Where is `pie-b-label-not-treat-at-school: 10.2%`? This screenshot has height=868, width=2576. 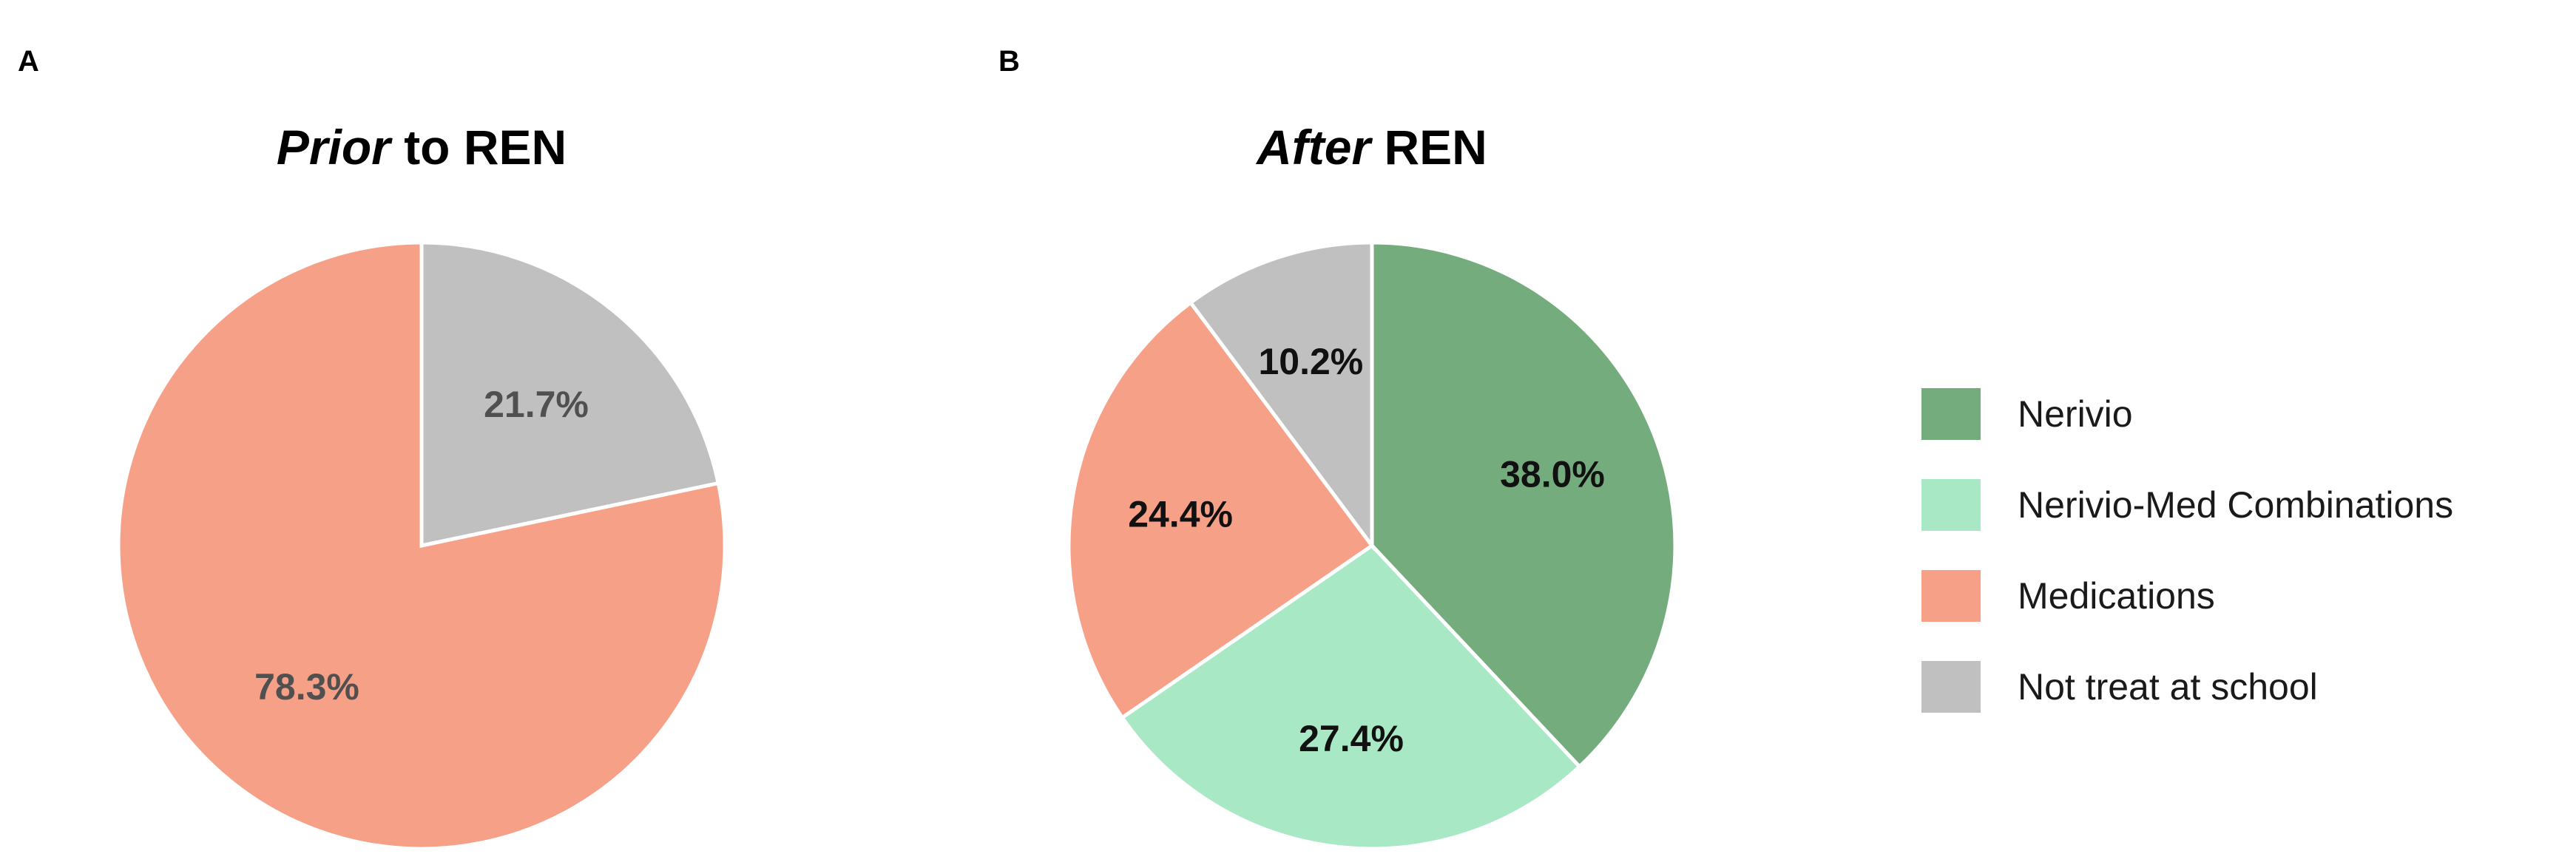 pie-b-label-not-treat-at-school: 10.2% is located at coordinates (1310, 361).